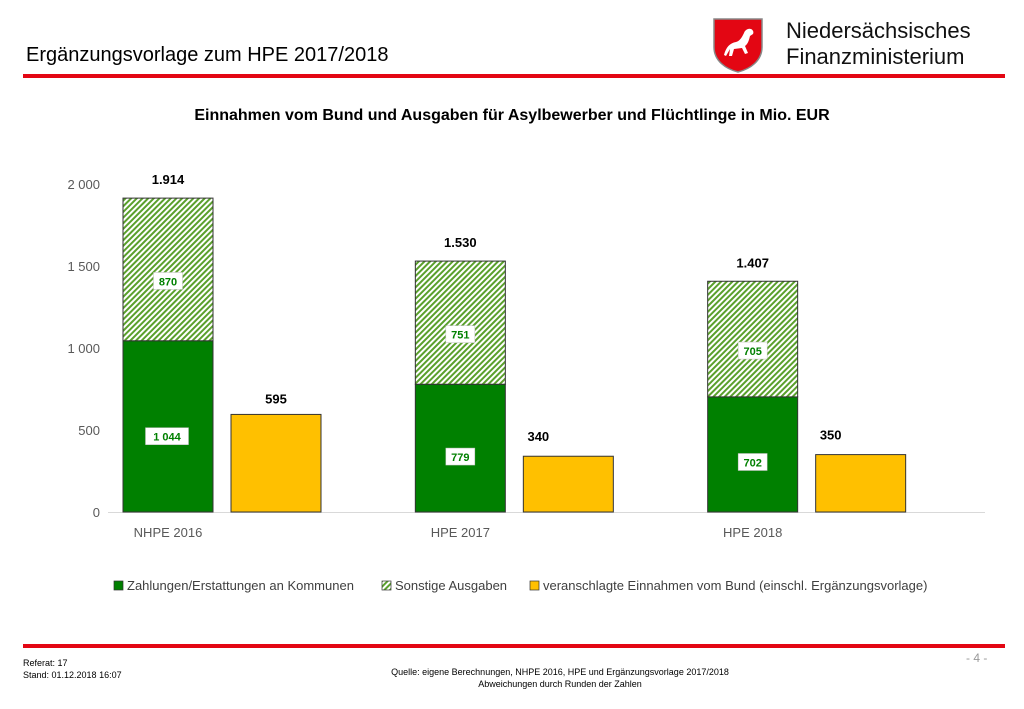 This screenshot has height=709, width=1024. I want to click on label-payments-1: 779, so click(460, 458).